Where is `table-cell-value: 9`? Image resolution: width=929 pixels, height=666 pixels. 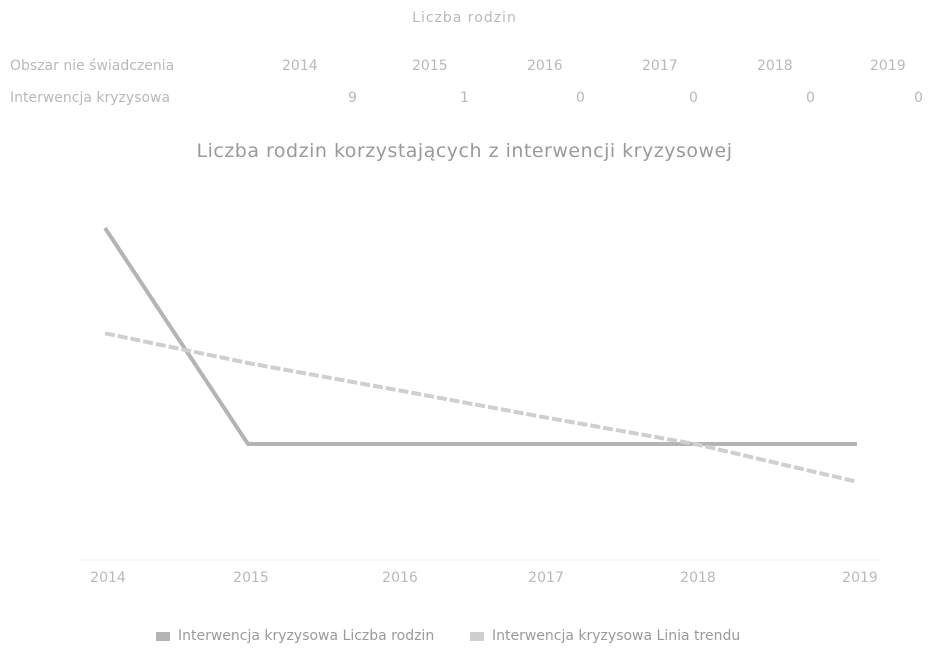
table-cell-value: 9 is located at coordinates (352, 98).